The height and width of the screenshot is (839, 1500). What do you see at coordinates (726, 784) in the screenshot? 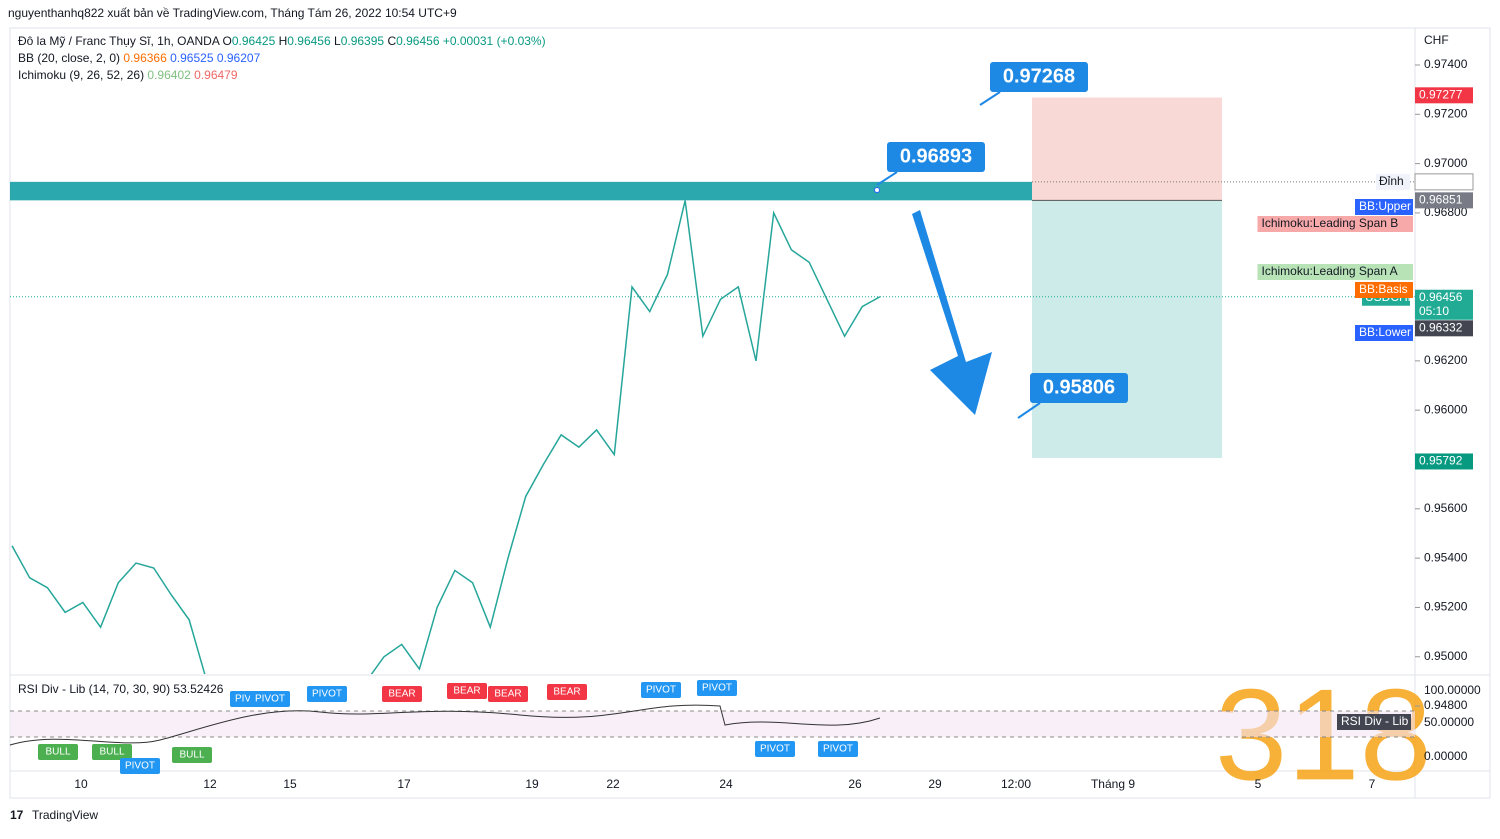
I see `x-tick-label: 24` at bounding box center [726, 784].